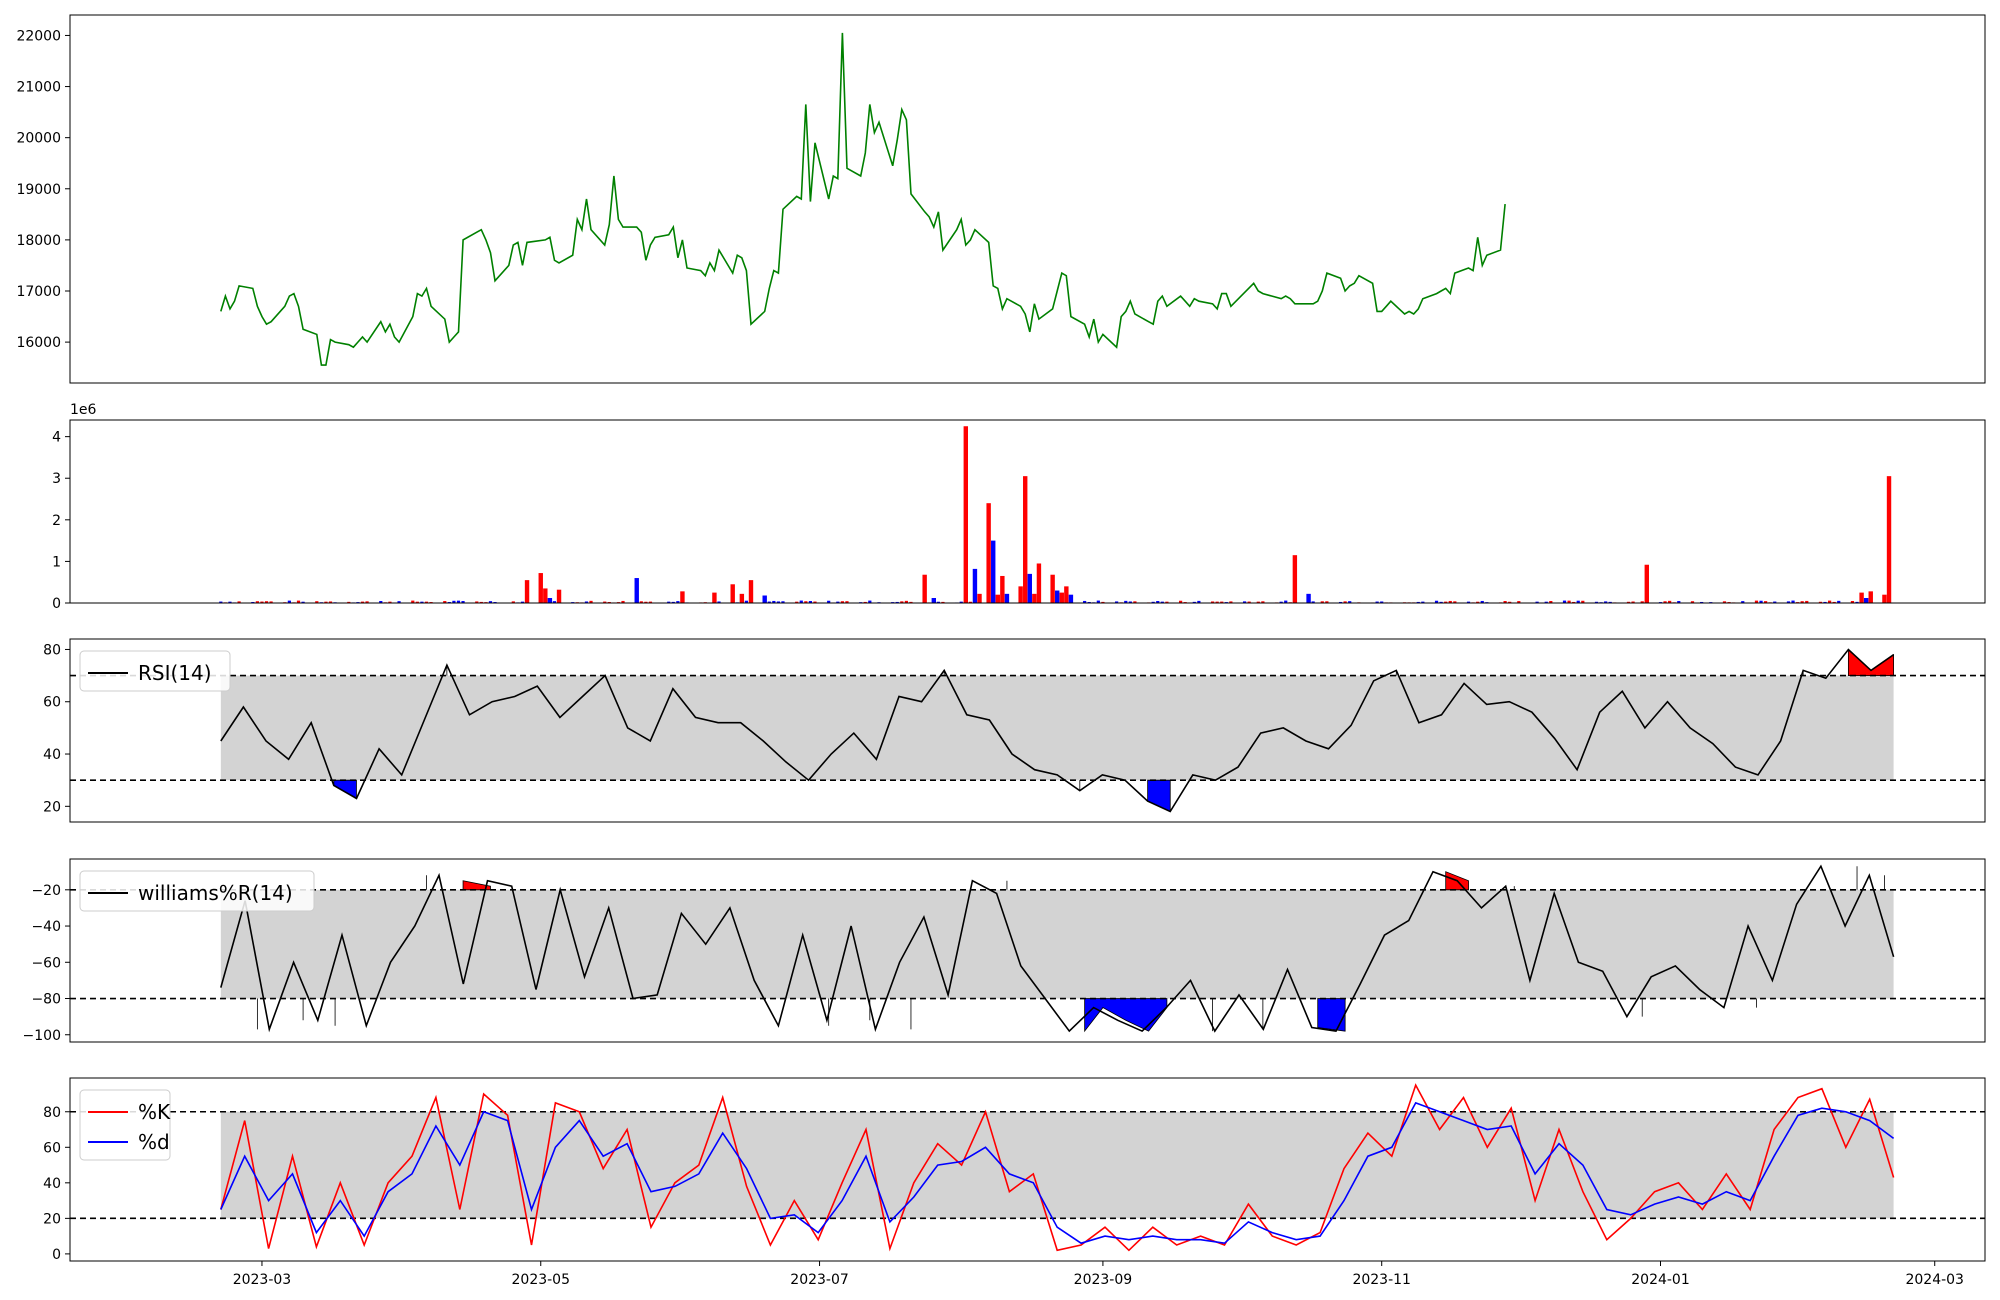  I want to click on x-tick-label: 2023-11, so click(1381, 1280).